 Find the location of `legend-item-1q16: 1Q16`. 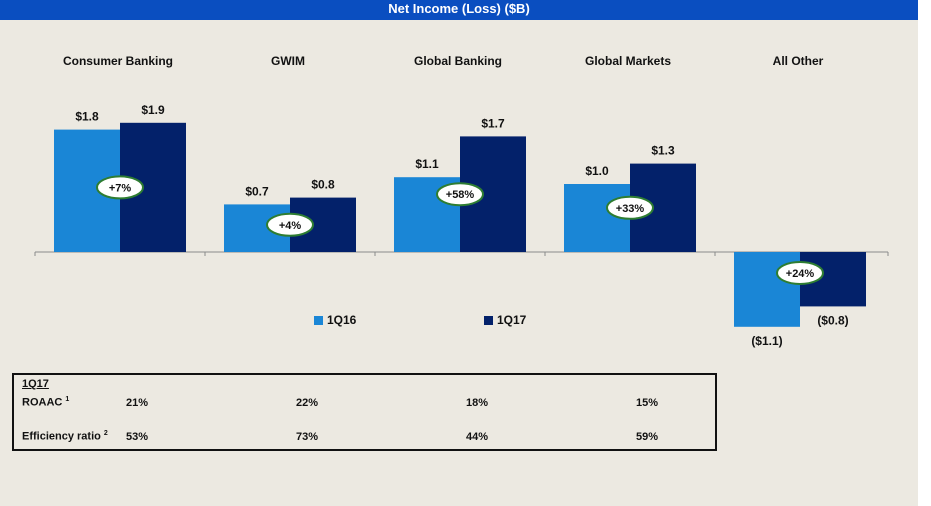

legend-item-1q16: 1Q16 is located at coordinates (335, 320).